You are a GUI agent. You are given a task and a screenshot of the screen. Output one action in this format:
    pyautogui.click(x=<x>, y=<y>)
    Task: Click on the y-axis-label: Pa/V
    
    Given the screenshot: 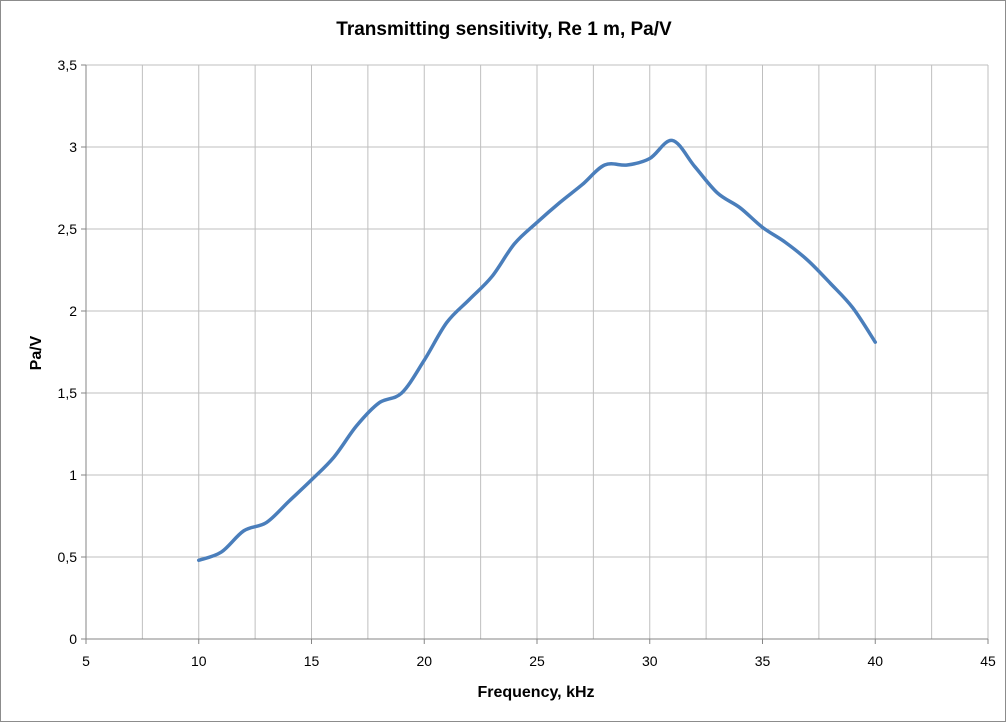 What is the action you would take?
    pyautogui.click(x=36, y=352)
    